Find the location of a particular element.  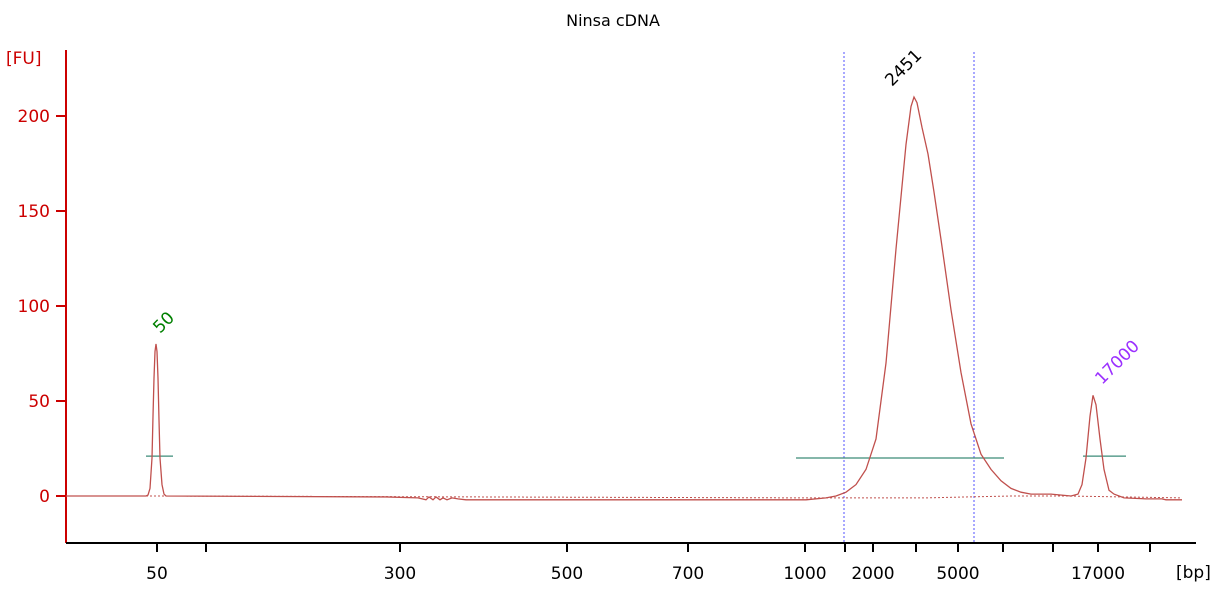

x-tick-label: 2000 is located at coordinates (872, 574).